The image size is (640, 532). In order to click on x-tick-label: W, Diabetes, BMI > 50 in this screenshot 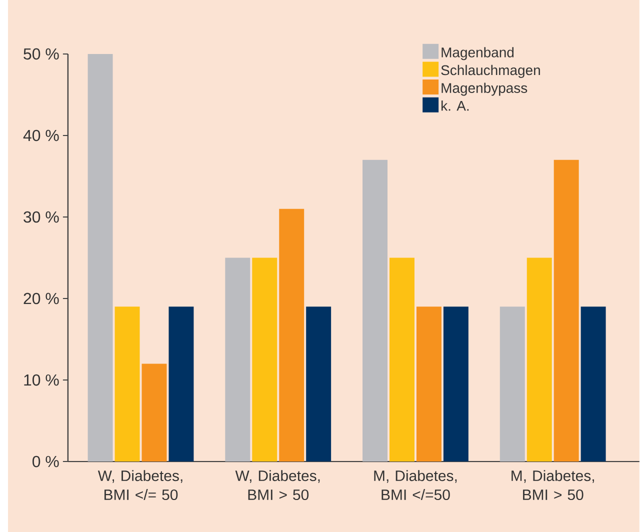, I will do `click(277, 485)`.